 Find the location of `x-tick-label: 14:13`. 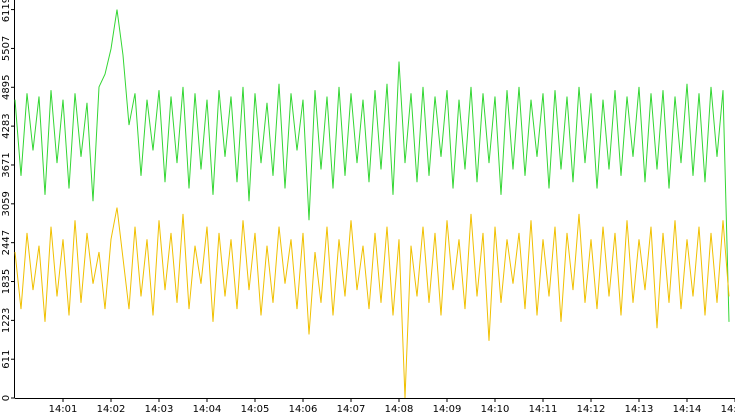

x-tick-label: 14:13 is located at coordinates (639, 409).